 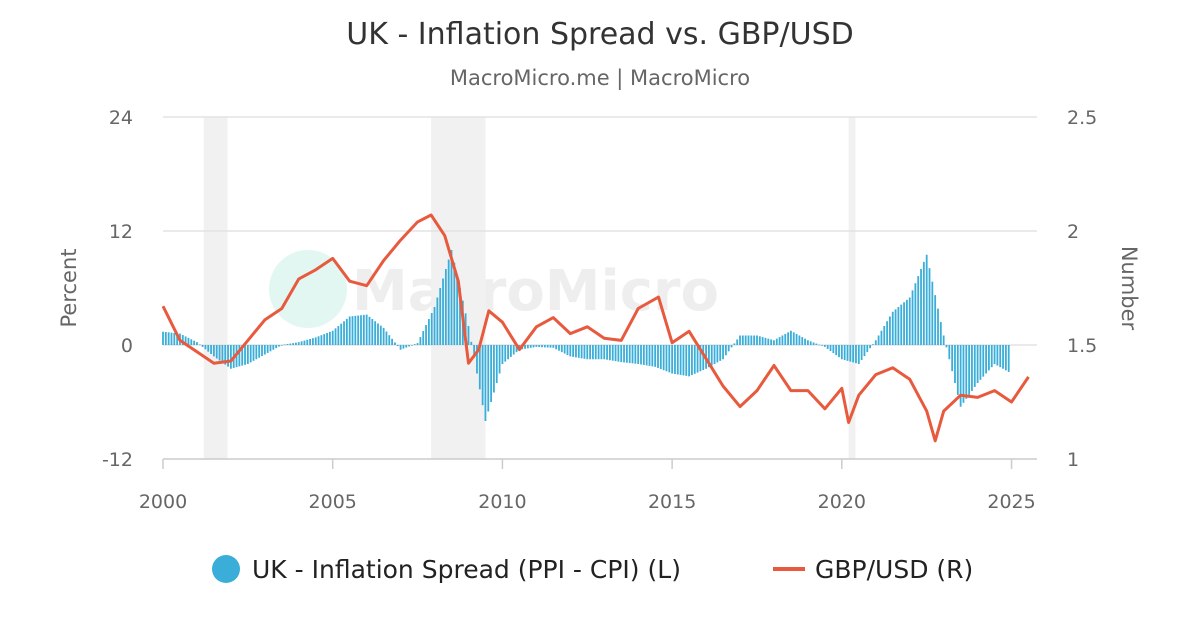 I want to click on right-tick-label: 2, so click(x=1073, y=232).